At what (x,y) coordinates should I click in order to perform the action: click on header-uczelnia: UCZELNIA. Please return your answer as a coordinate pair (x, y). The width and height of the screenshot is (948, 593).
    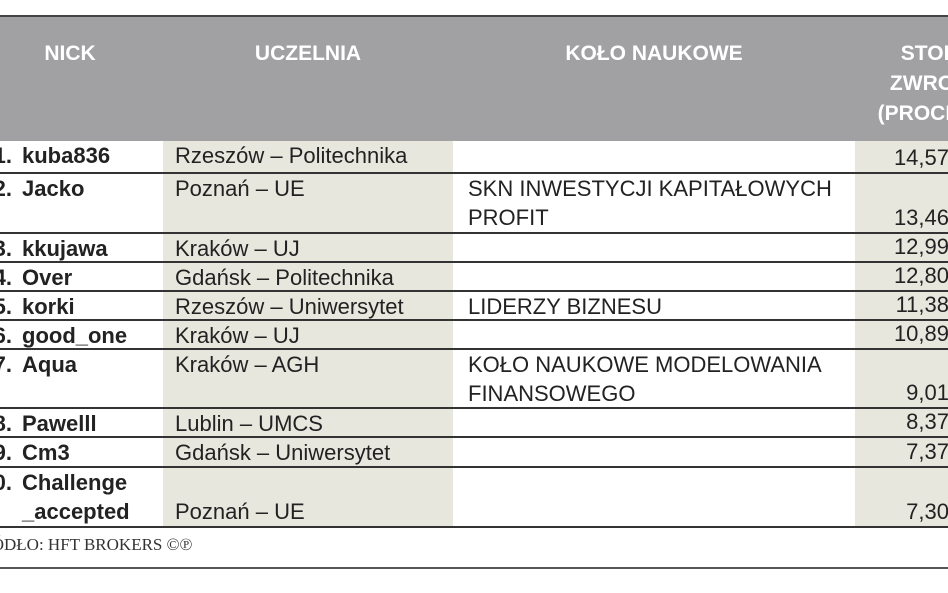
    Looking at the image, I should click on (308, 53).